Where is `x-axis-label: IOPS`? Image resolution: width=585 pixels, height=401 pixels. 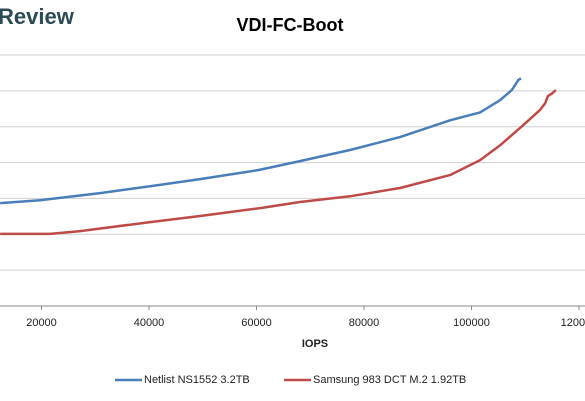 x-axis-label: IOPS is located at coordinates (315, 344).